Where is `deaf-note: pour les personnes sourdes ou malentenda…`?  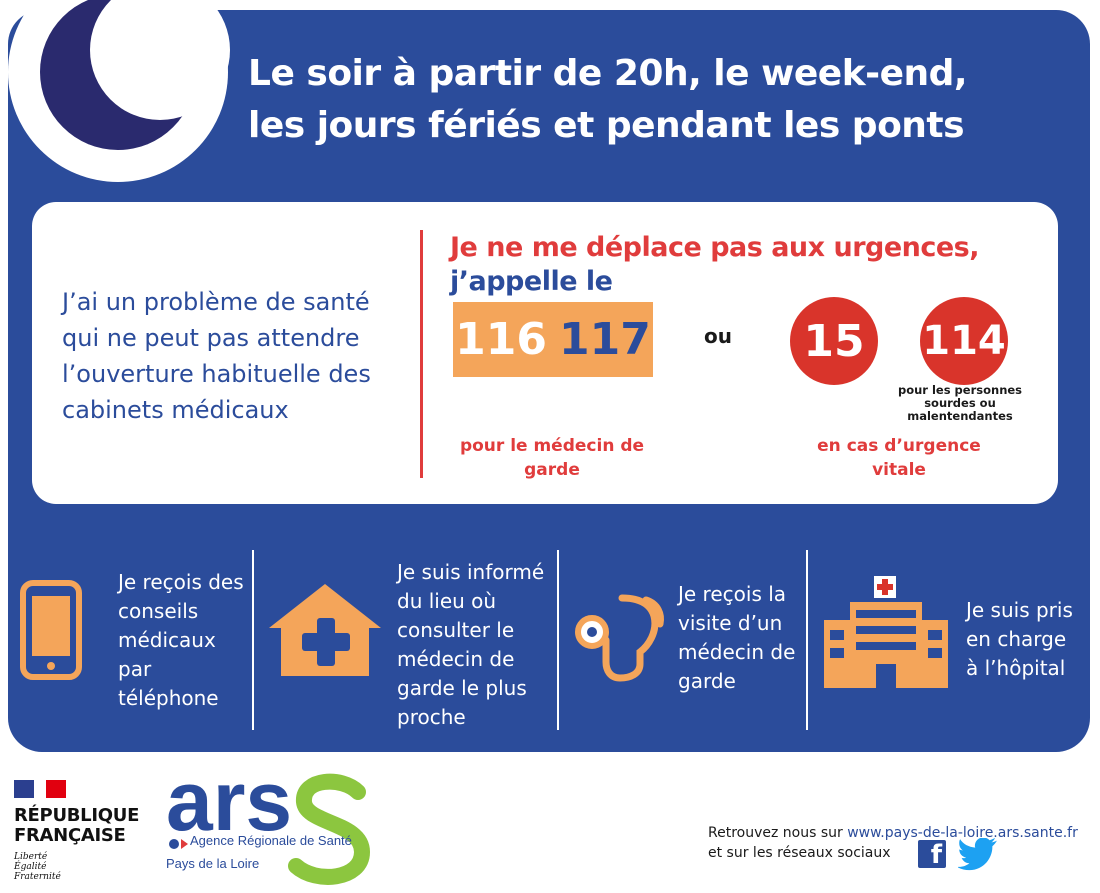 deaf-note: pour les personnes sourdes ou malentenda… is located at coordinates (960, 403).